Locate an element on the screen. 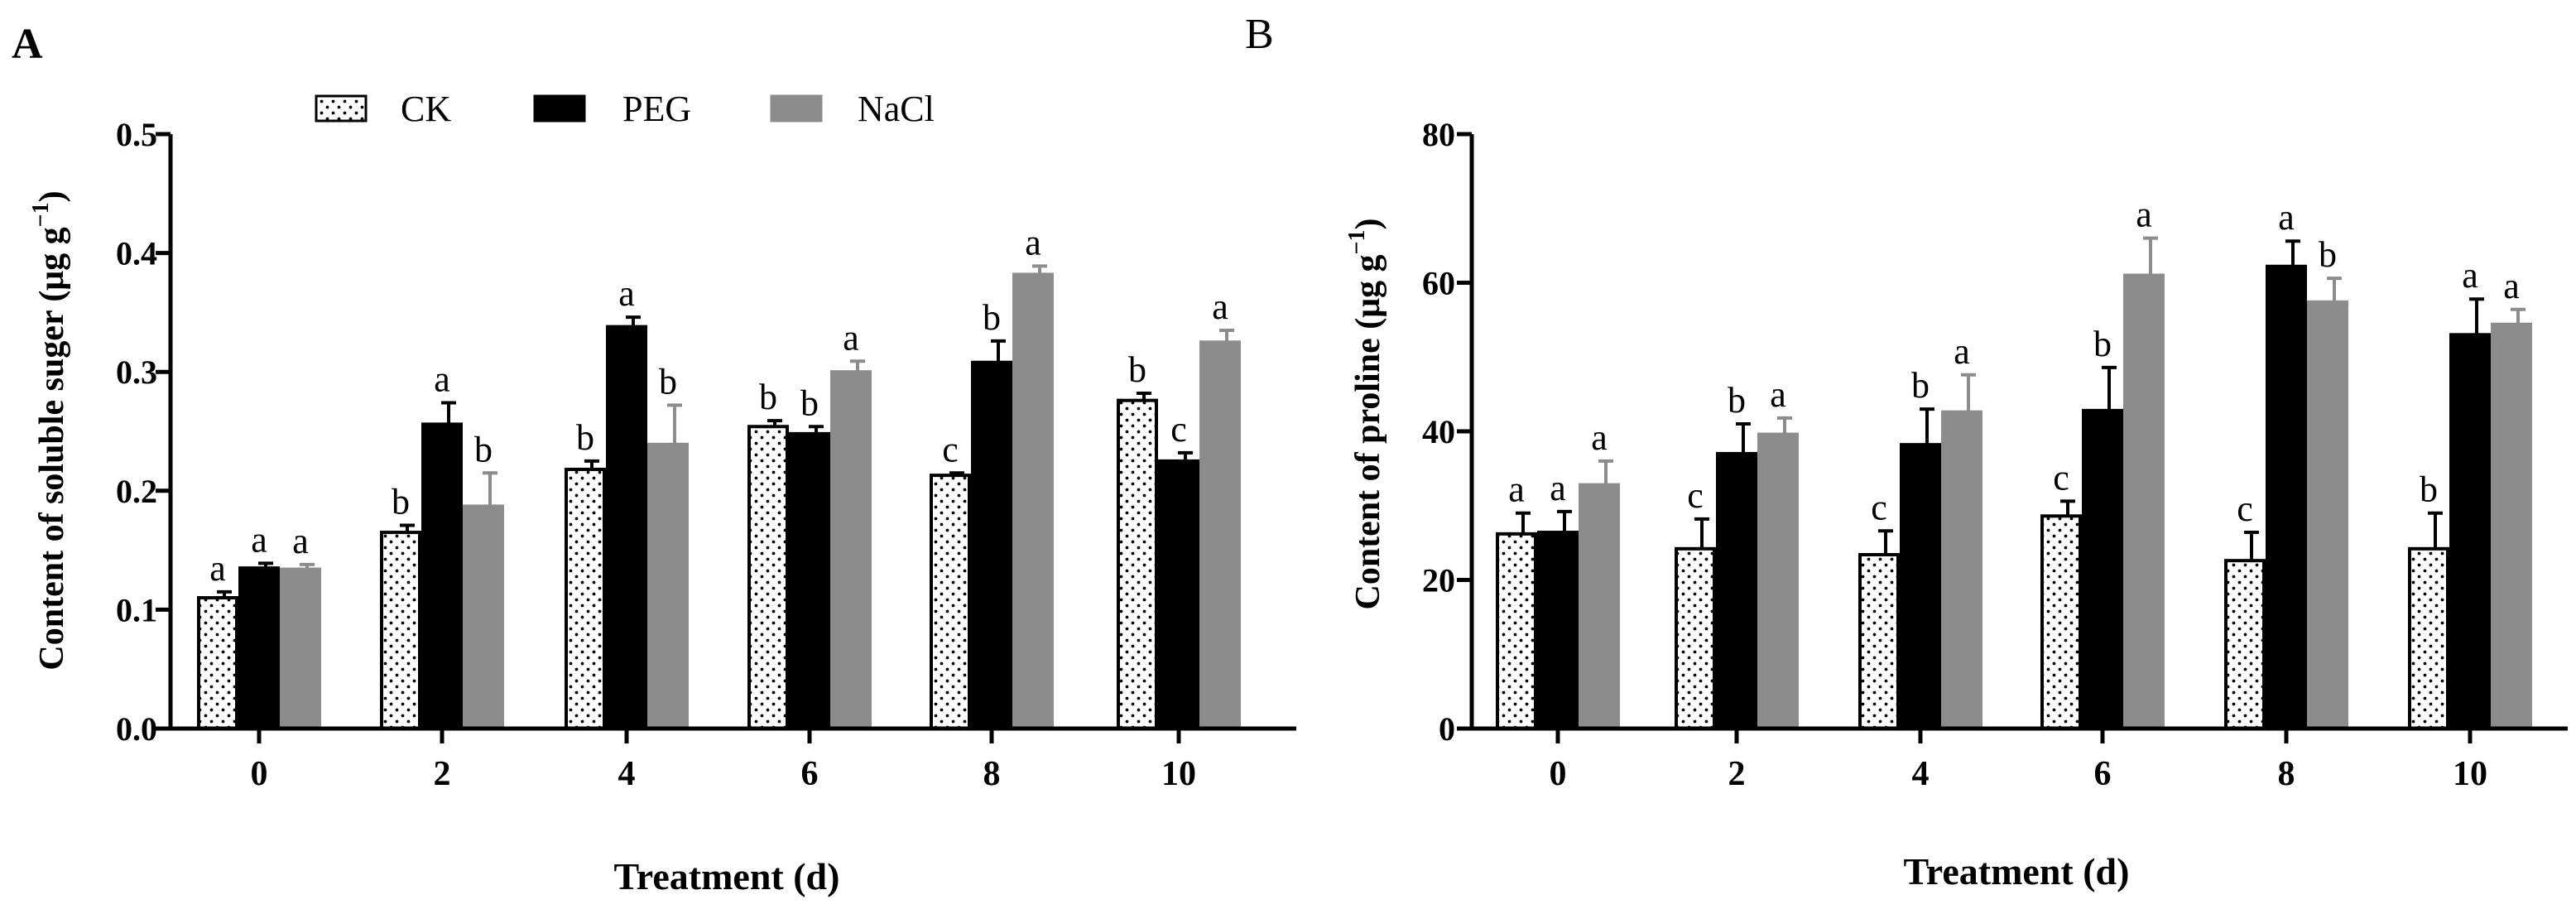 The image size is (2576, 914). panel-b-y-tick-label: 80 is located at coordinates (1438, 134).